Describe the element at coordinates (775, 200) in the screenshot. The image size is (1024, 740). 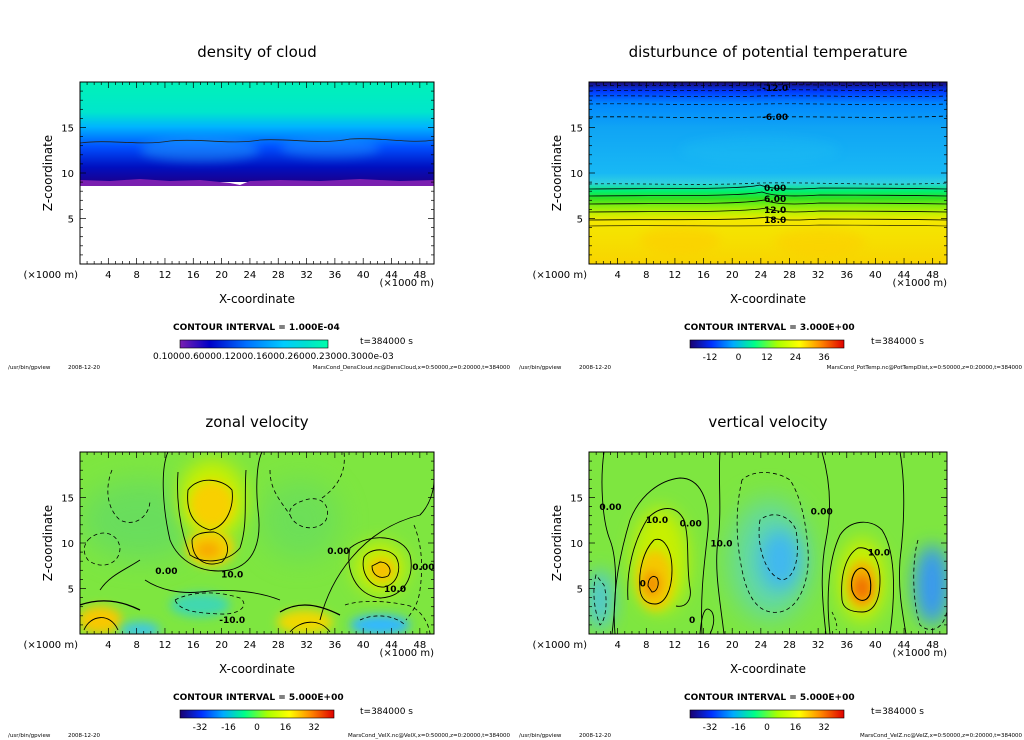
I see `contour-label: 6.00` at that location.